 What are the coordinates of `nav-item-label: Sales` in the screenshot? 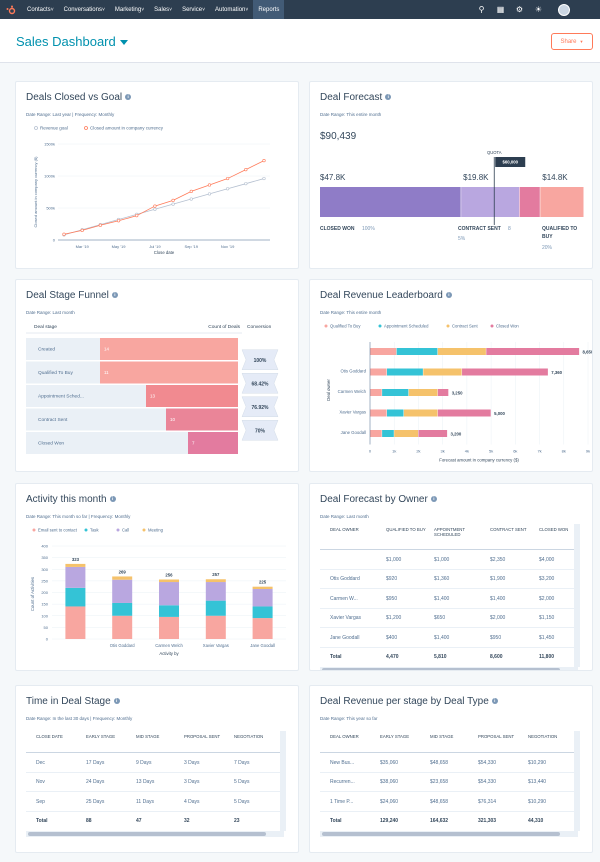 It's located at (162, 9).